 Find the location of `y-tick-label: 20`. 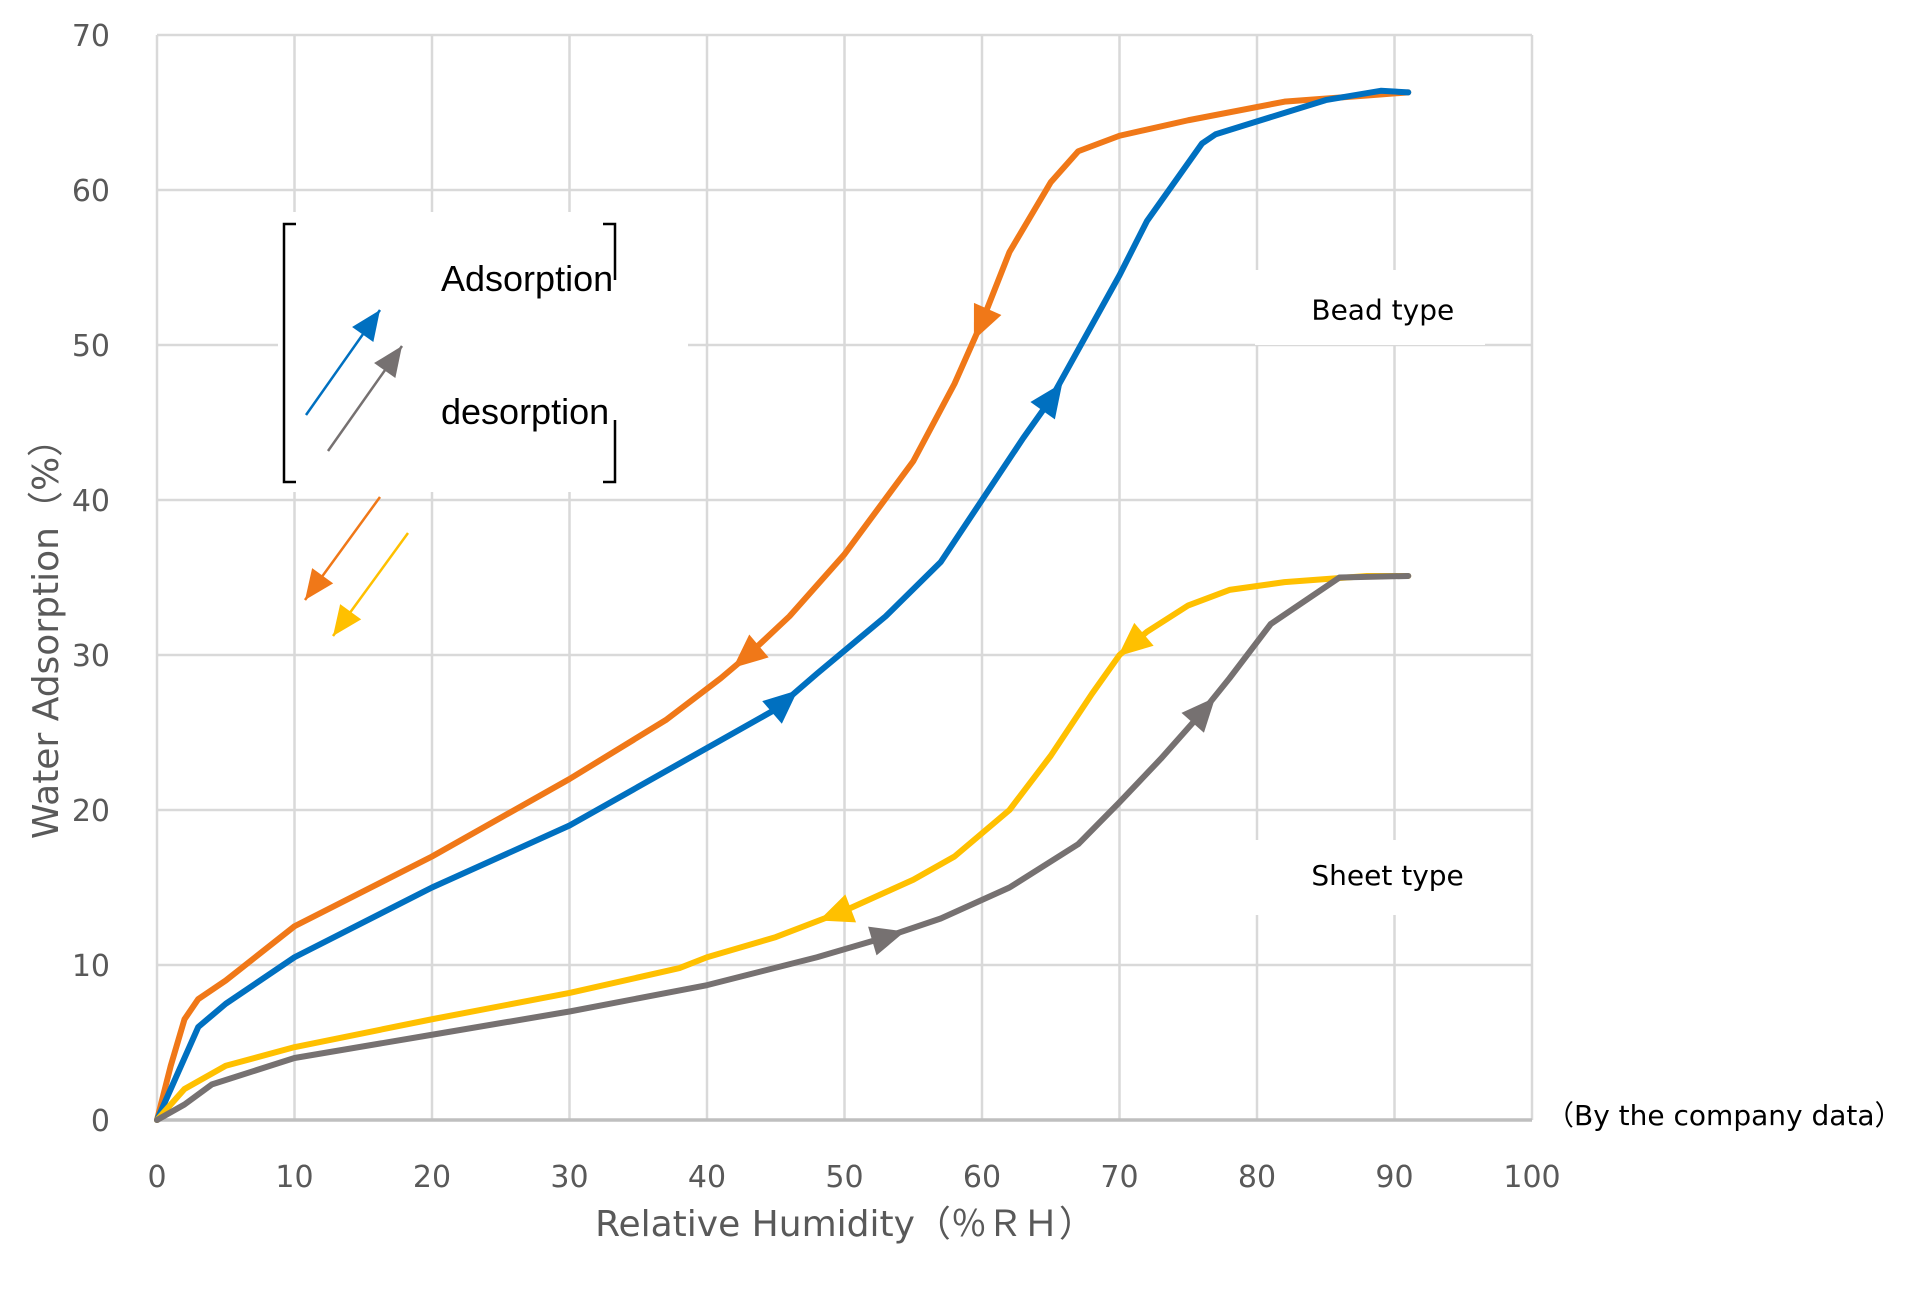

y-tick-label: 20 is located at coordinates (91, 811).